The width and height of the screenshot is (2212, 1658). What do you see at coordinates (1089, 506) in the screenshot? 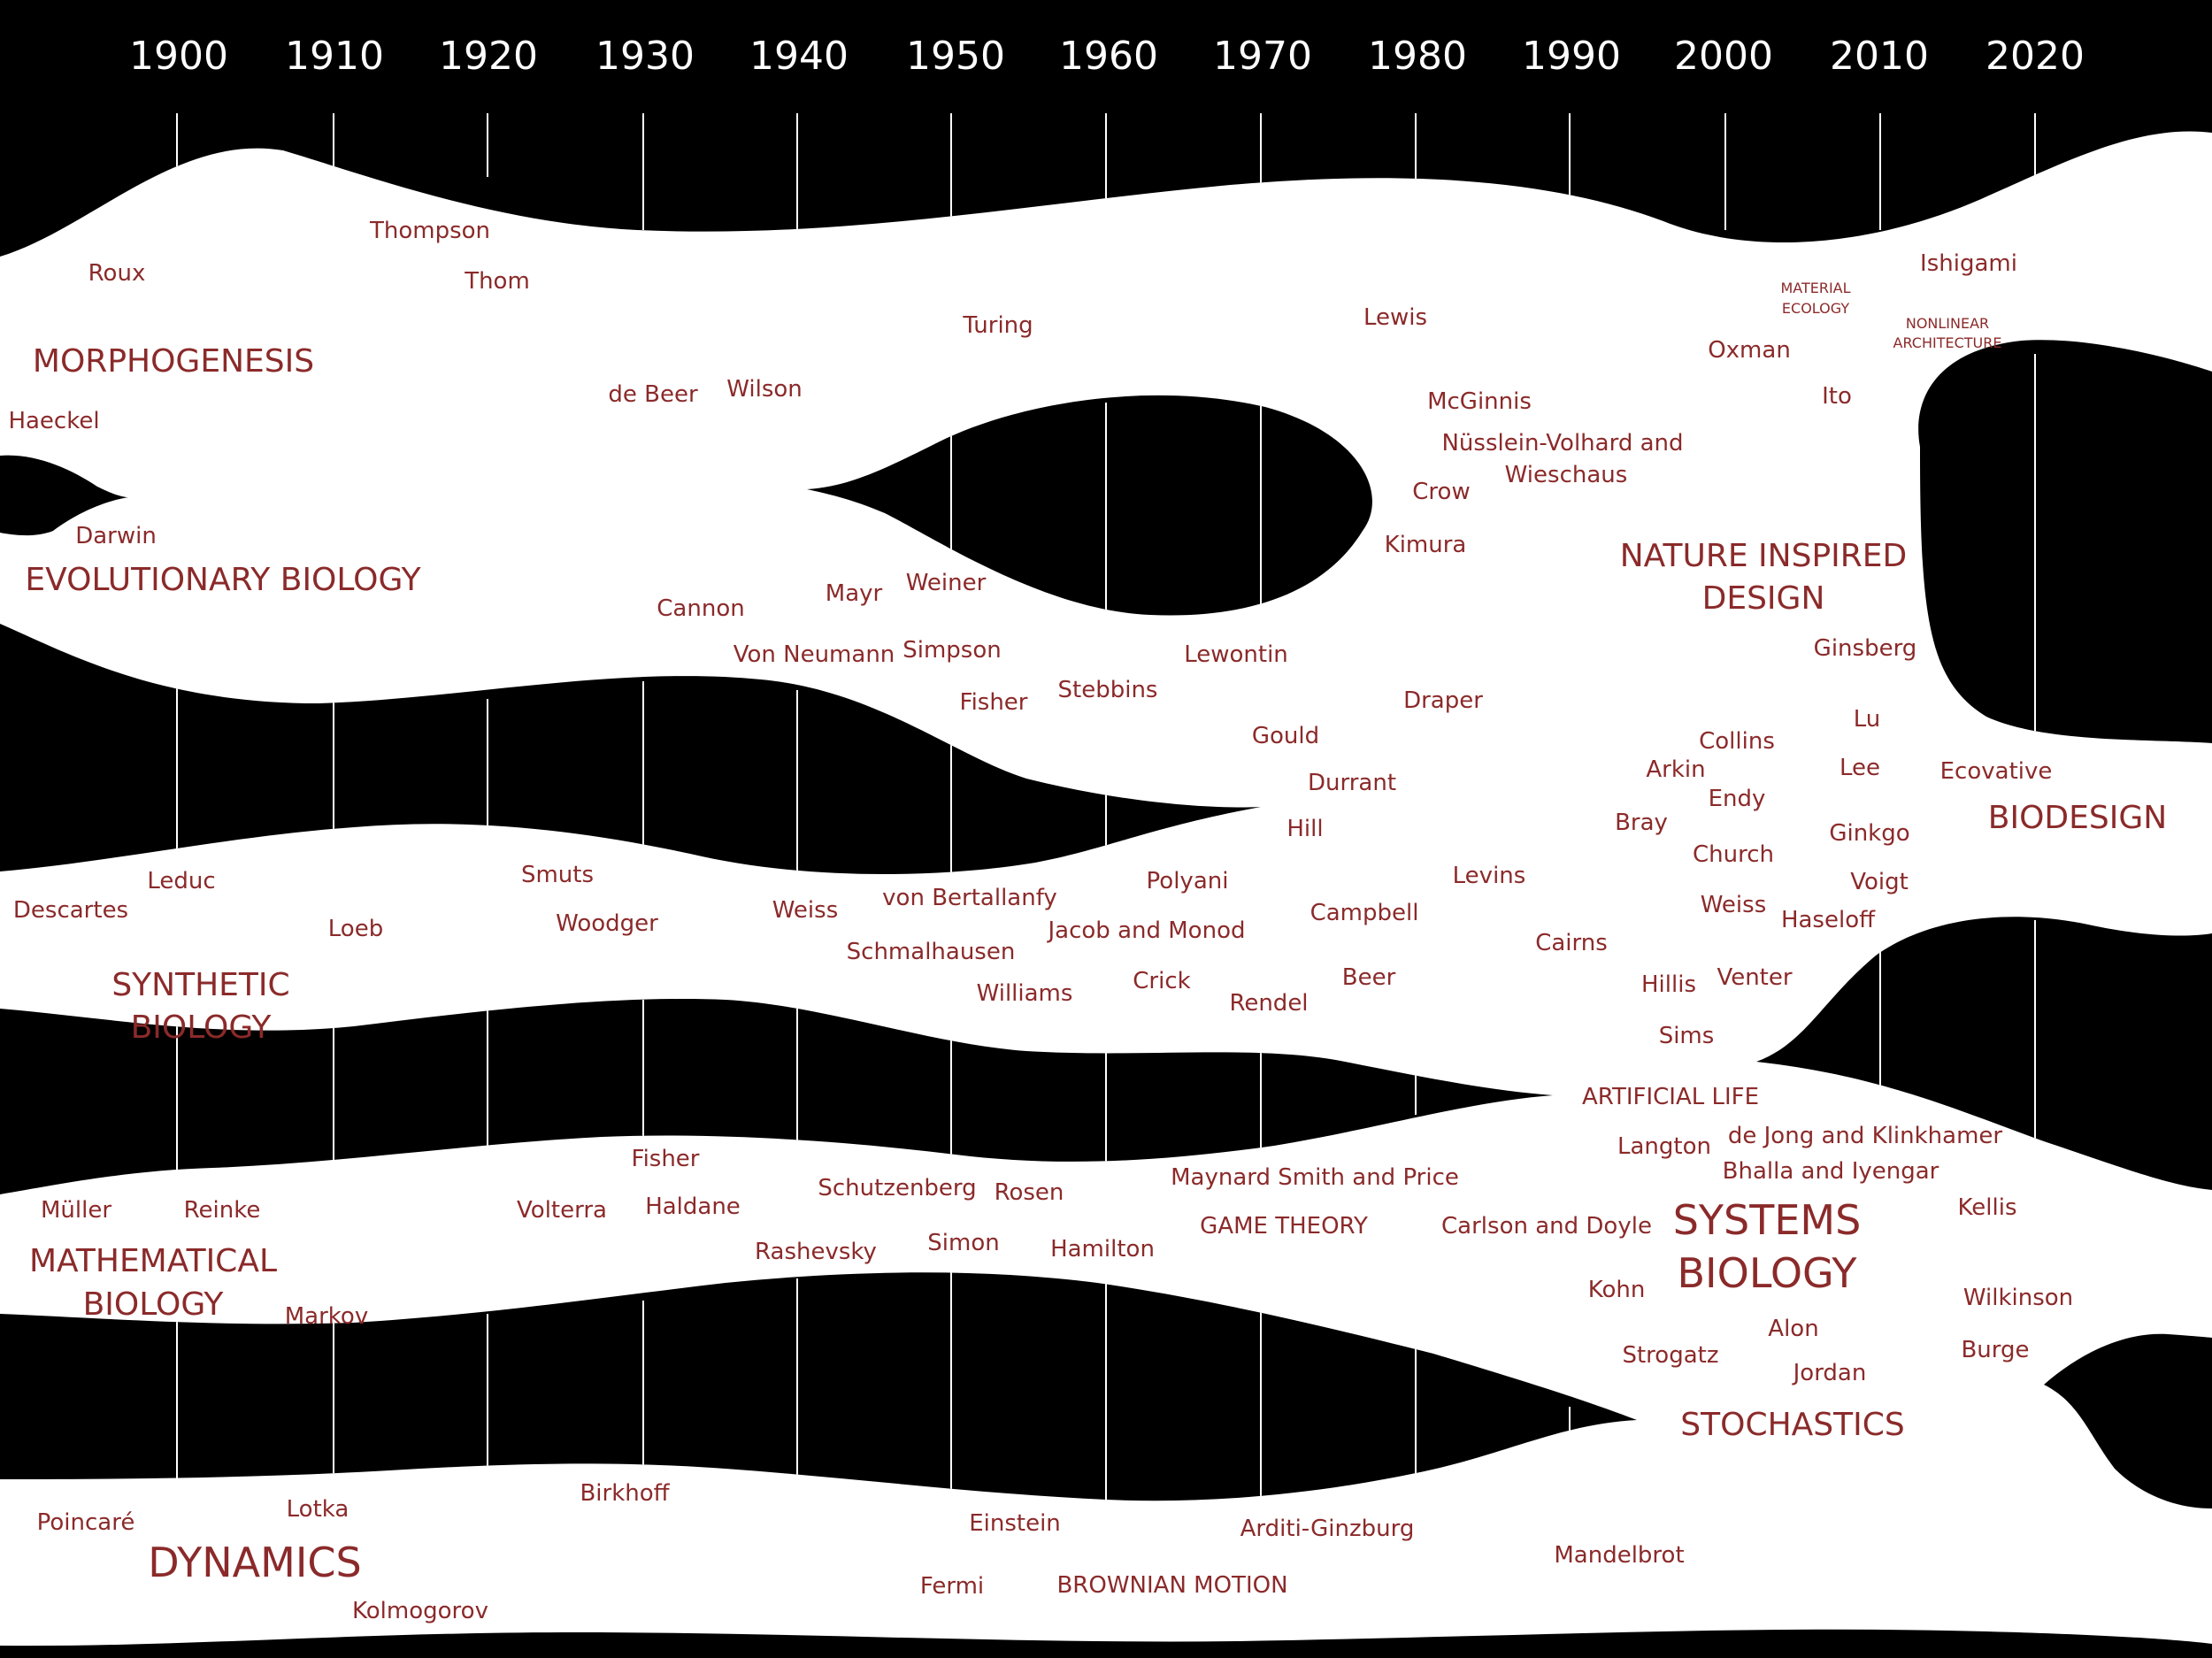
I see `evolutionary-biology-blob` at bounding box center [1089, 506].